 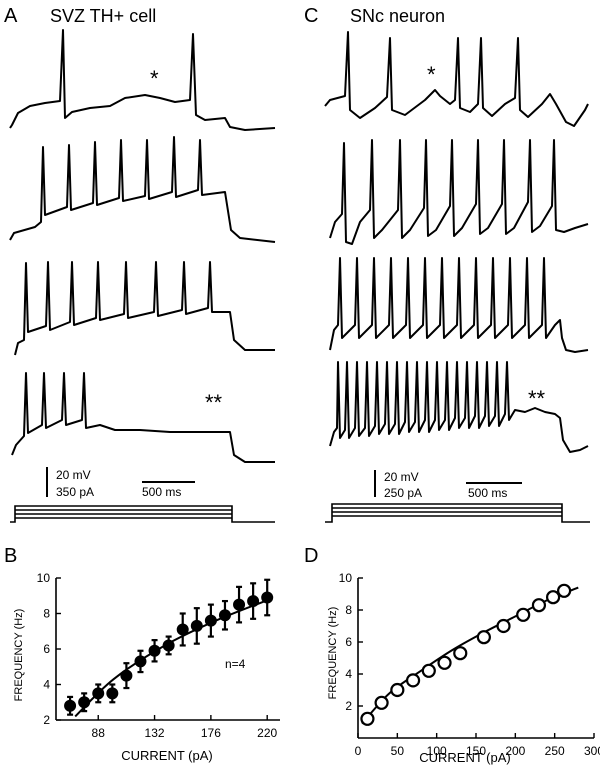 What do you see at coordinates (476, 751) in the screenshot?
I see `chart-d-x-tick-label: 150` at bounding box center [476, 751].